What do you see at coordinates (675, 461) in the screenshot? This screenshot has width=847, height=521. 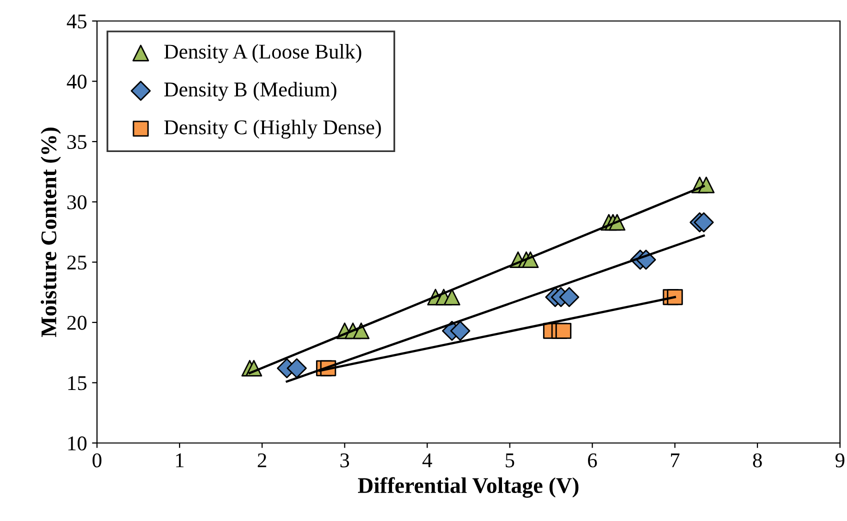 I see `x-tick-label: 7` at bounding box center [675, 461].